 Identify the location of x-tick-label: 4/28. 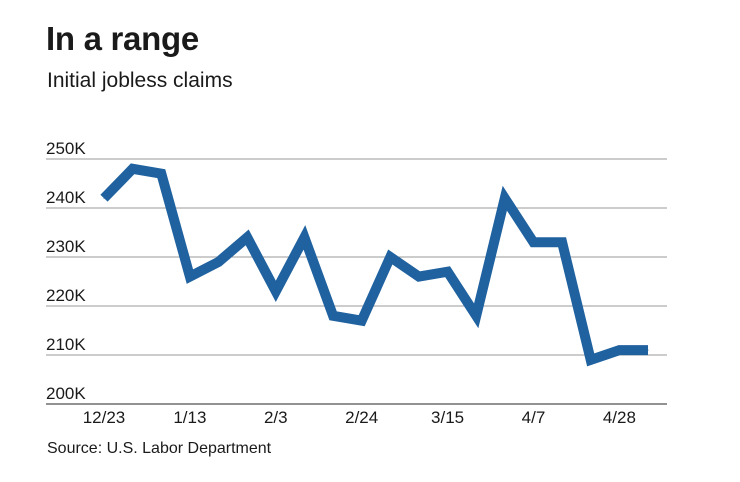
(619, 417).